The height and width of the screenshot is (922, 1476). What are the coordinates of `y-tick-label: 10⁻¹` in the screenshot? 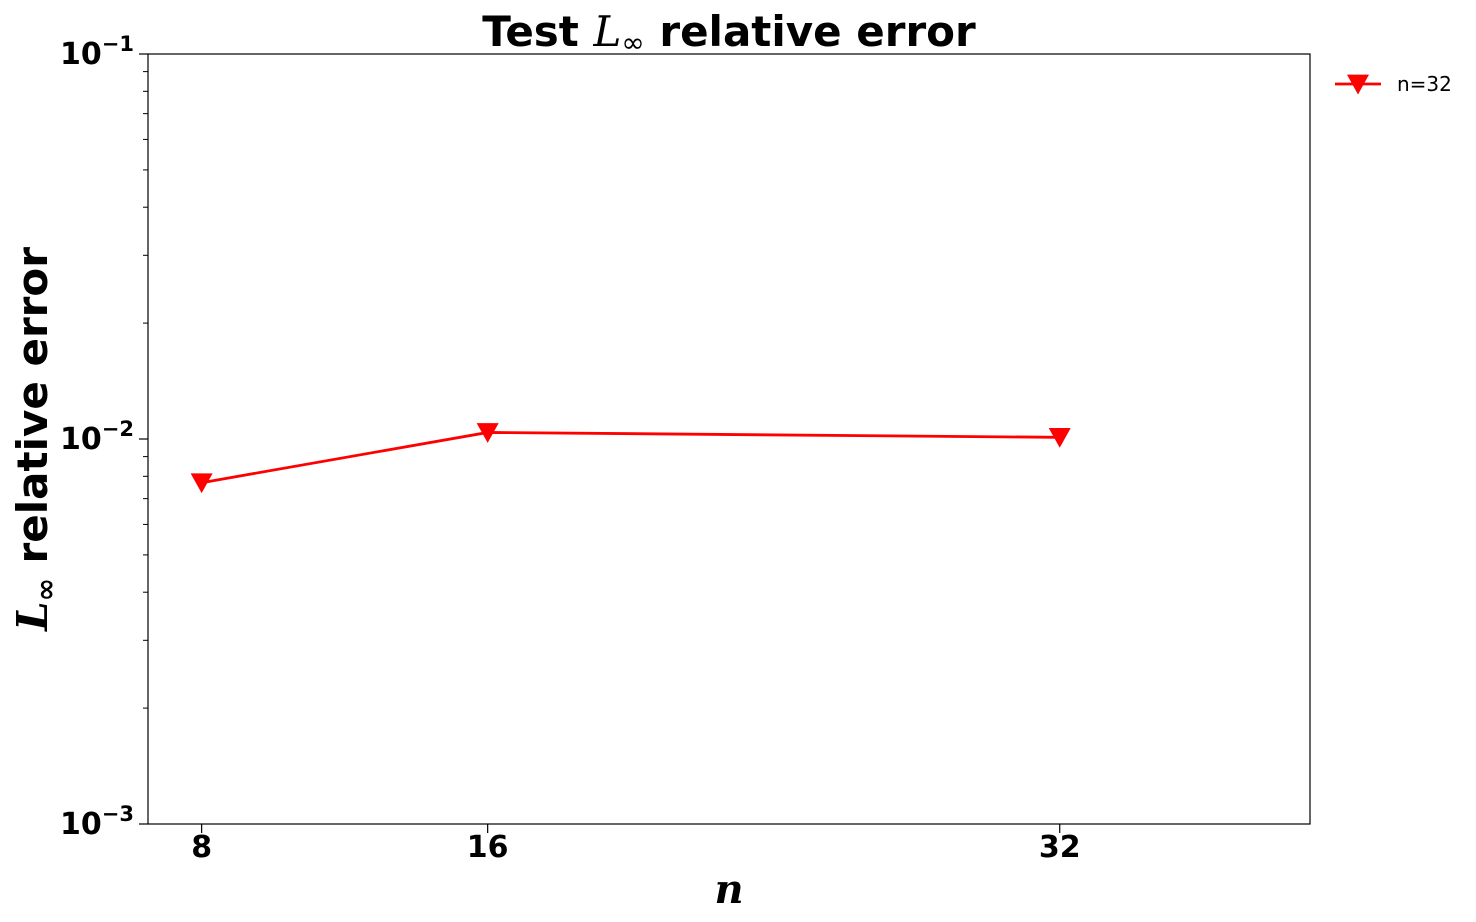 It's located at (97, 52).